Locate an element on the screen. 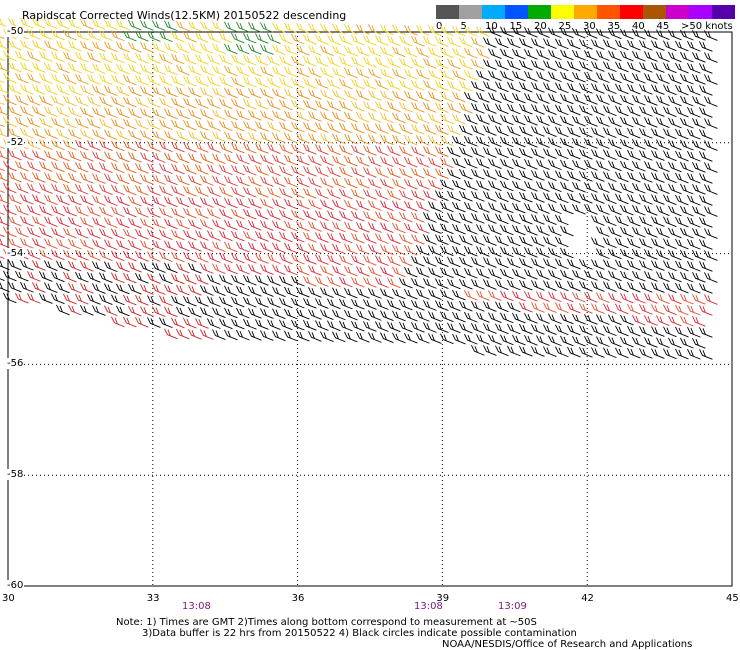 Image resolution: width=740 pixels, height=650 pixels. time-label: 13:08 is located at coordinates (196, 606).